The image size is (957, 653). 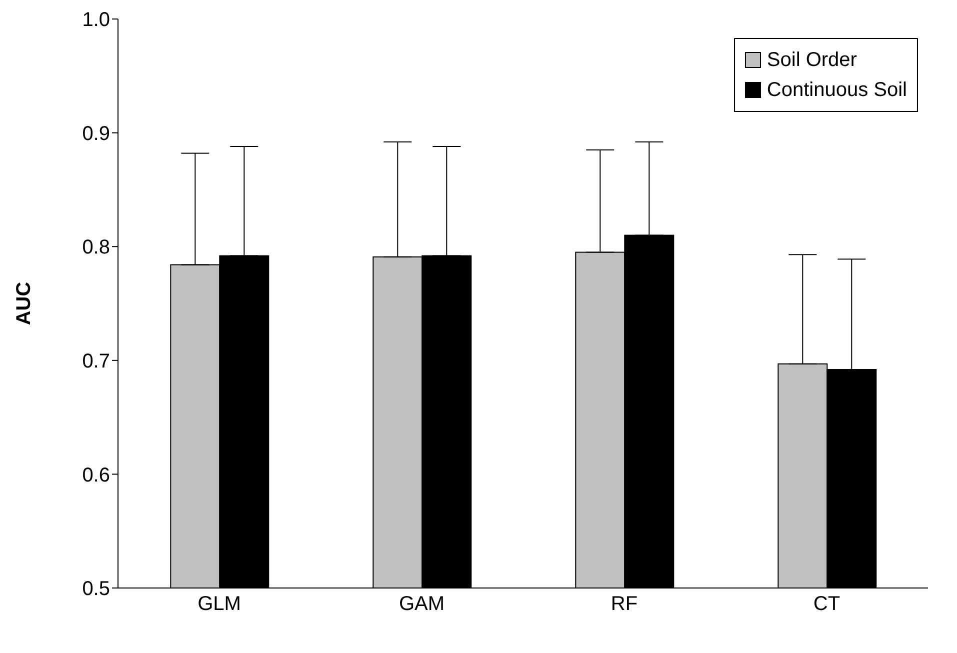 I want to click on y-tick-label: 0.5, so click(x=96, y=589).